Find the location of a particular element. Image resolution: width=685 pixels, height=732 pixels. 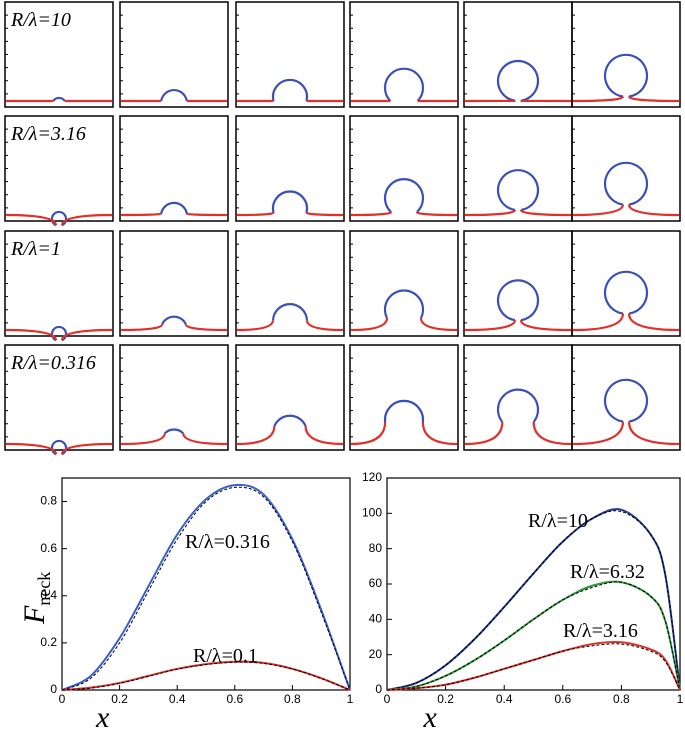

plot-frame is located at coordinates (206, 584).